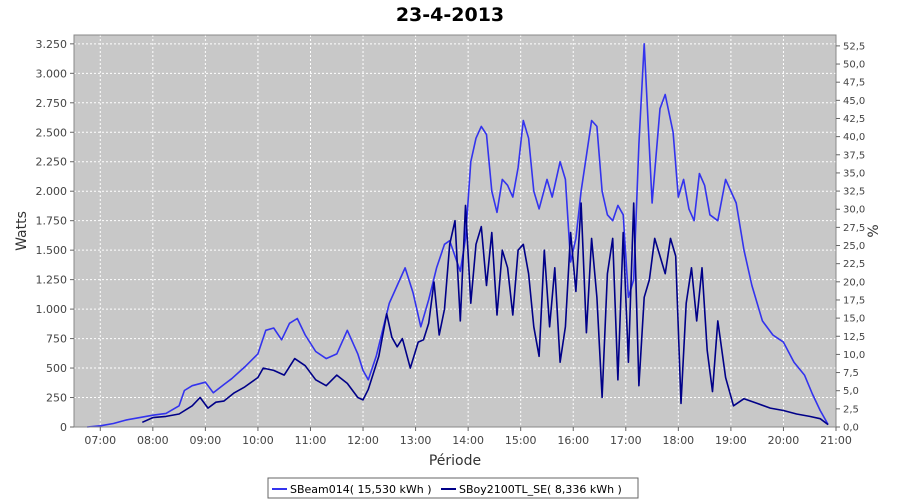 The image size is (900, 500). What do you see at coordinates (626, 440) in the screenshot?
I see `x-tick-label: 17:00` at bounding box center [626, 440].